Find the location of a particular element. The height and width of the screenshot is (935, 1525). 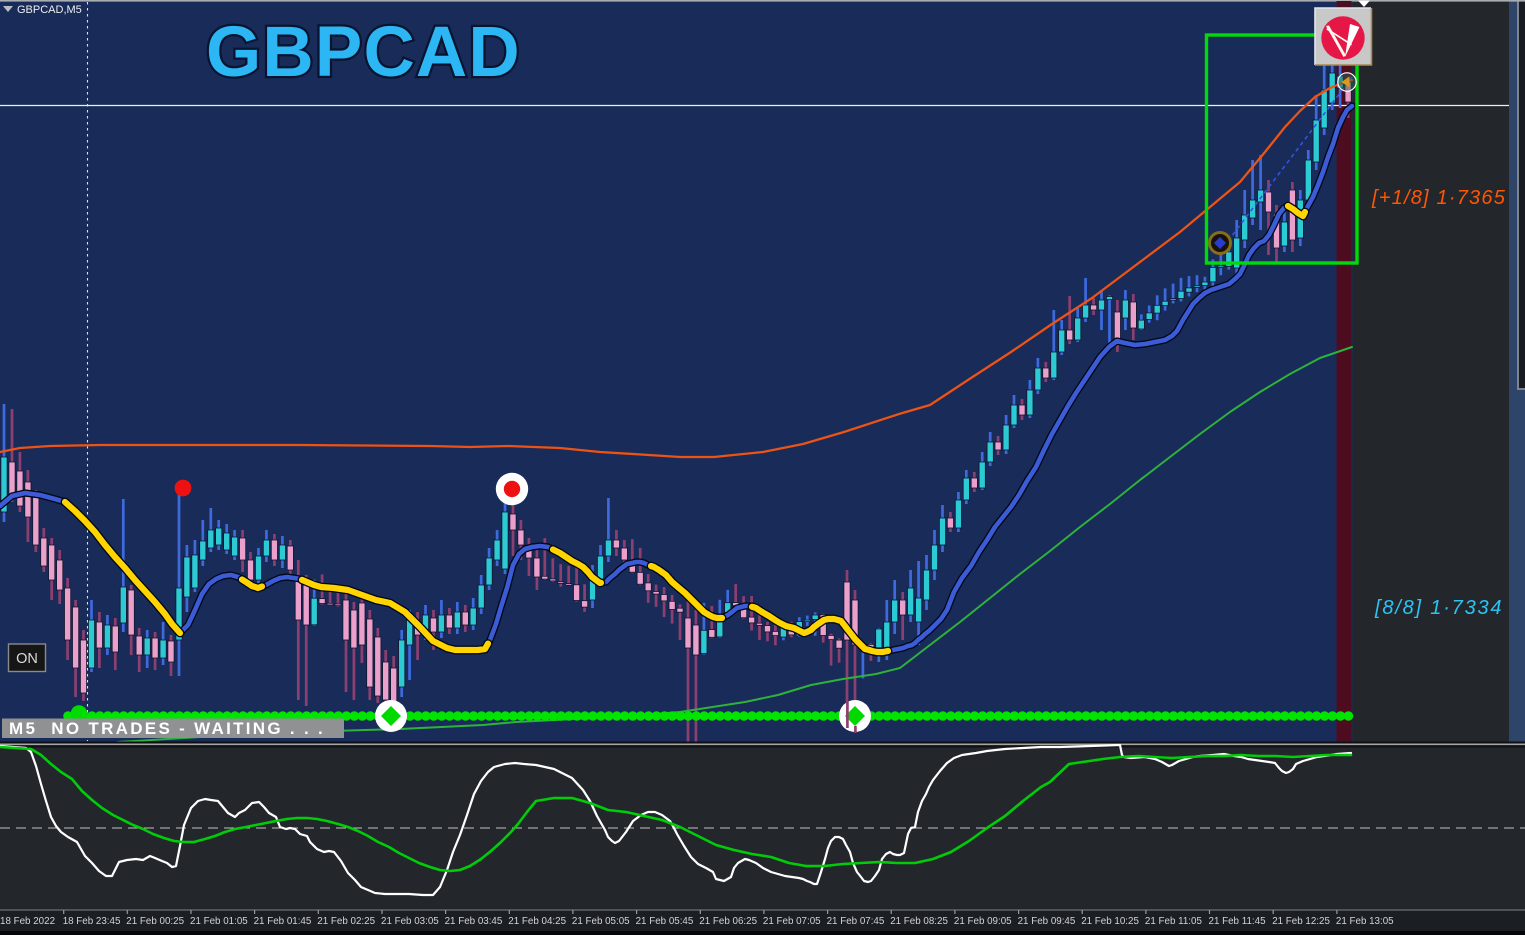

svg-text: 18 Feb 23:45 is located at coordinates (92, 921).